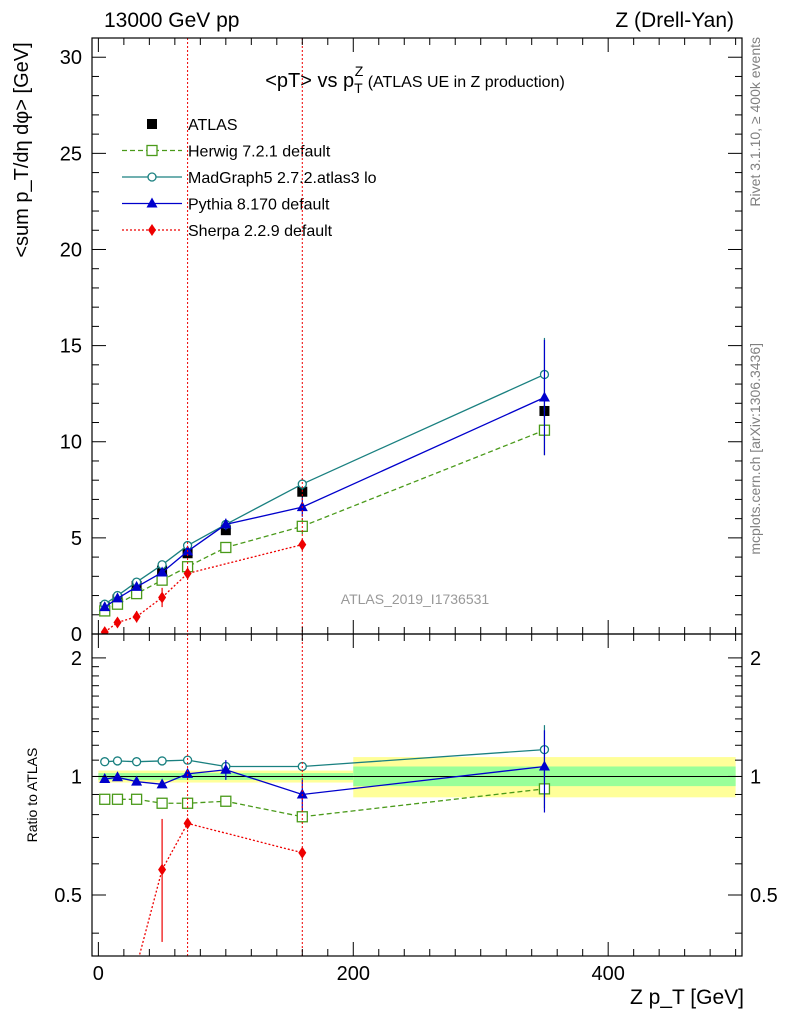  Describe the element at coordinates (358, 88) in the screenshot. I see `main-title-sub: T` at that location.